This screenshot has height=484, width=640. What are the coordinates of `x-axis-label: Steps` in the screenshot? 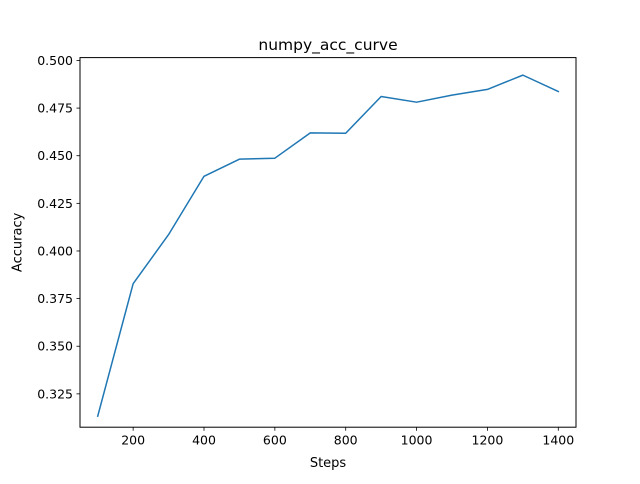 It's located at (328, 463).